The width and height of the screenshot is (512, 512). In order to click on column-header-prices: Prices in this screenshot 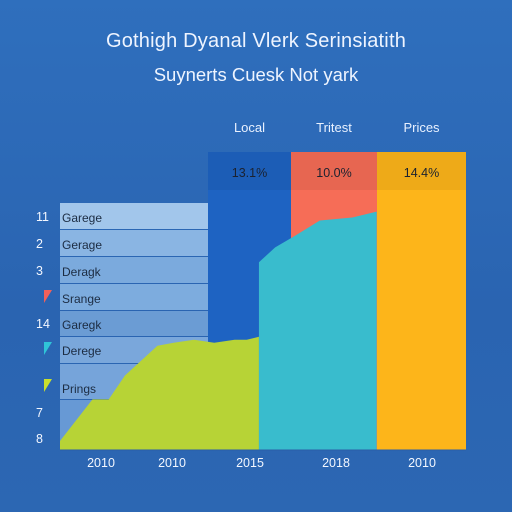, I will do `click(421, 127)`.